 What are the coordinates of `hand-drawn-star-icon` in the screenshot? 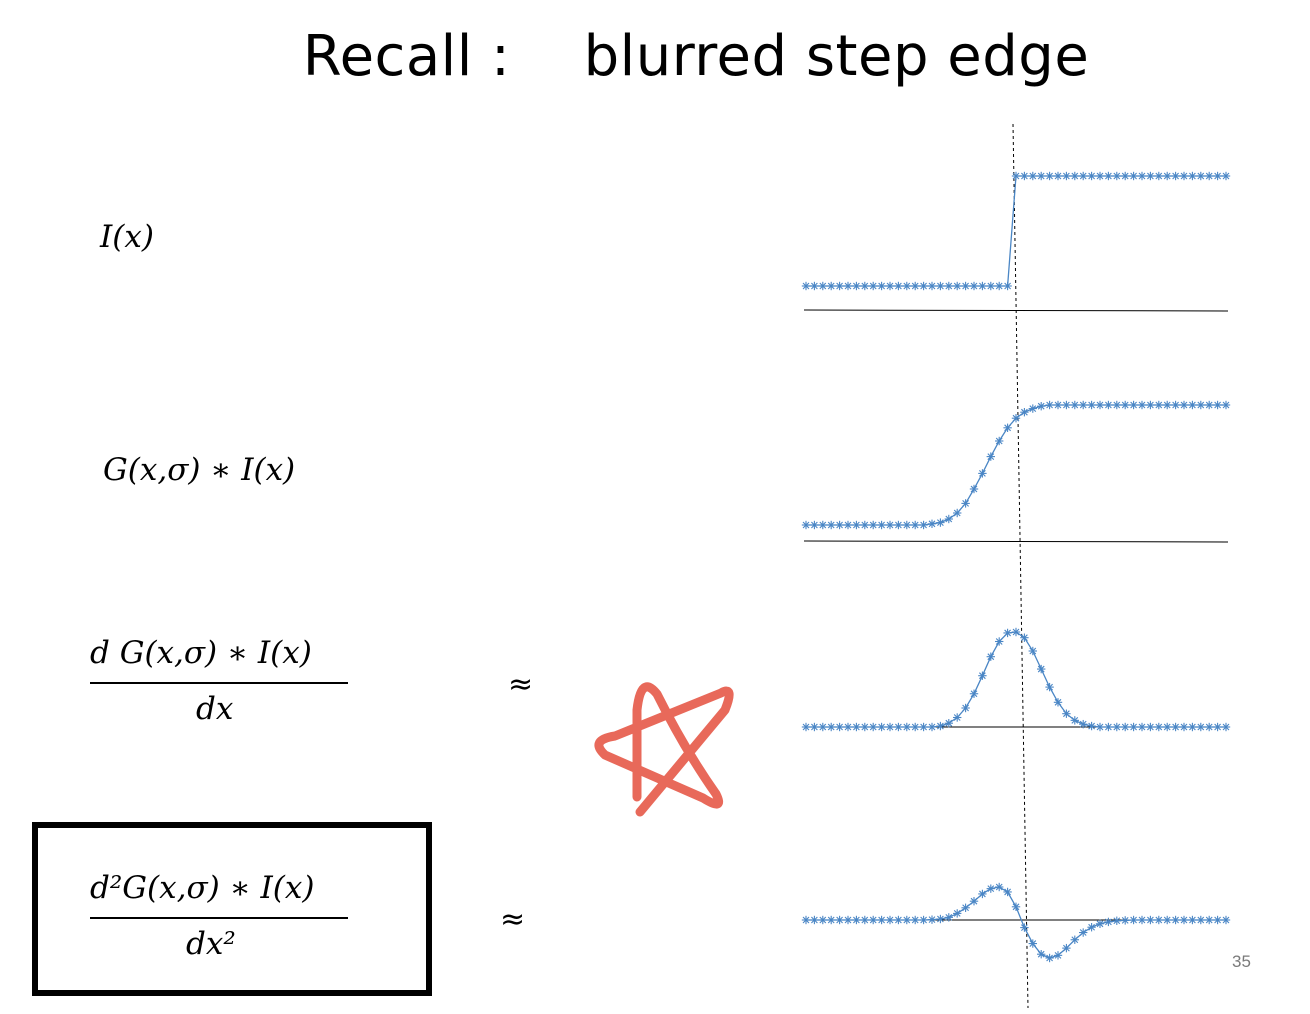 It's located at (664, 749).